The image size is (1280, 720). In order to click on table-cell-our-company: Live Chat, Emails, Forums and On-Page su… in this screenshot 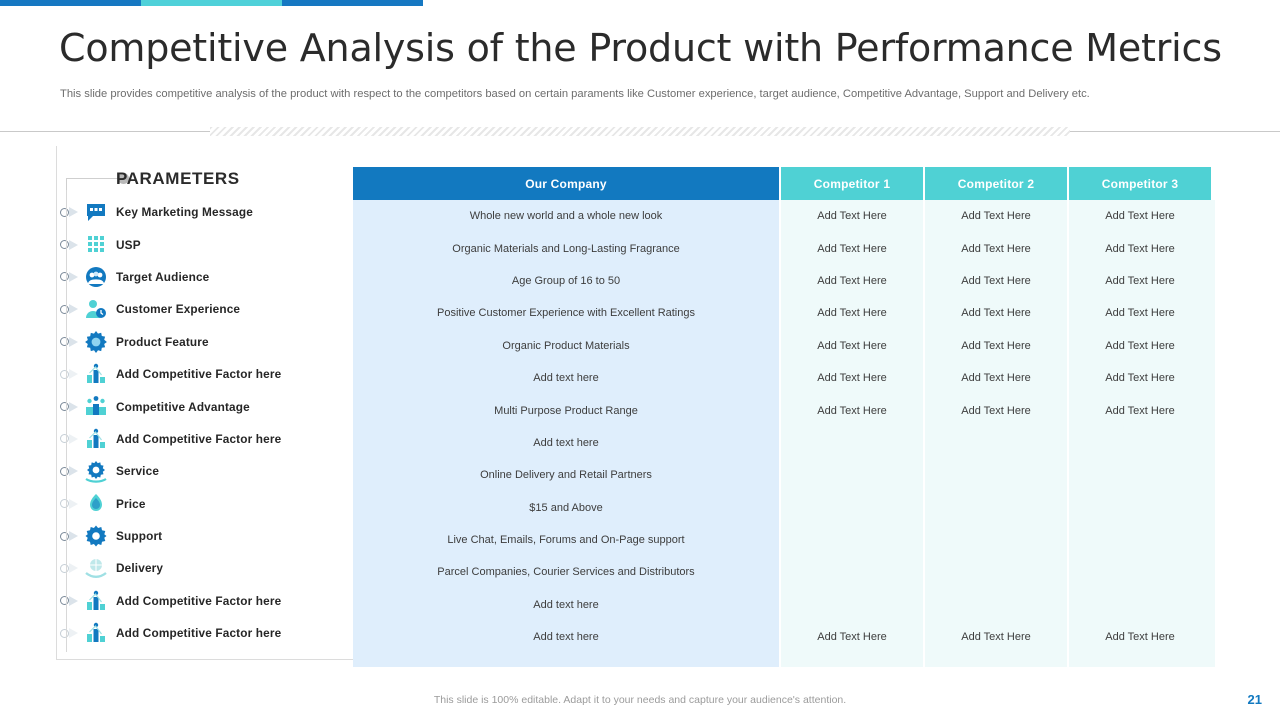, I will do `click(566, 540)`.